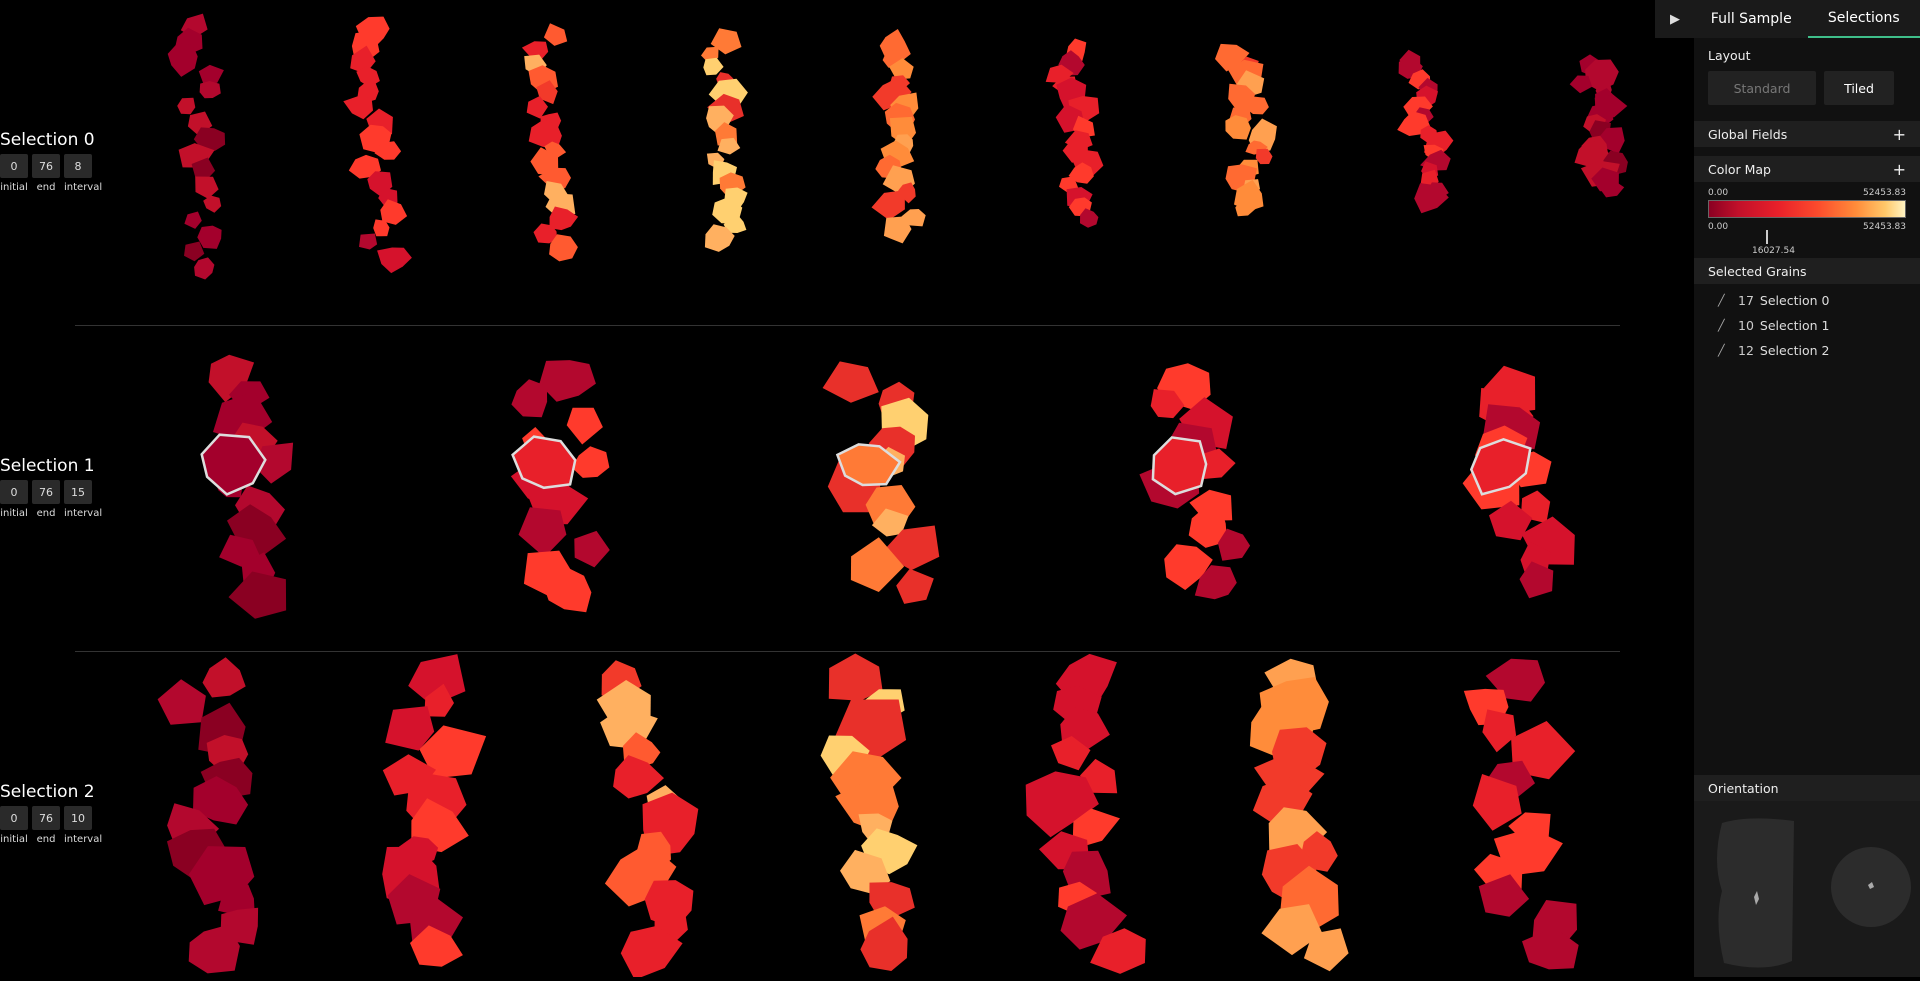  Describe the element at coordinates (1762, 88) in the screenshot. I see `standard-layout-button: Standard` at that location.